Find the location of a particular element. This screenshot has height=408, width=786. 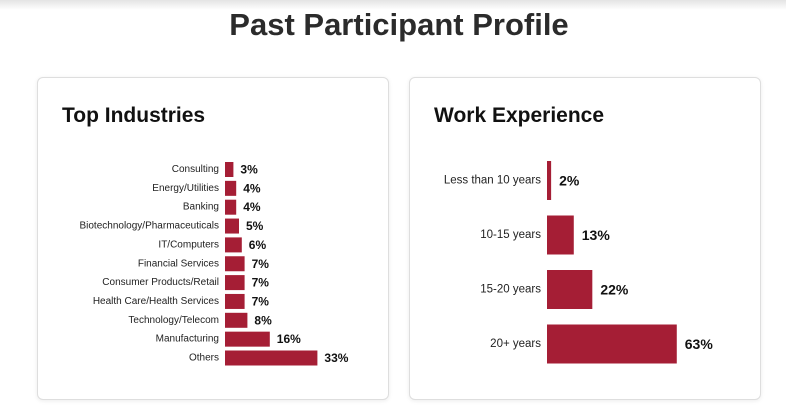

category-label: Less than 10 years is located at coordinates (492, 181).